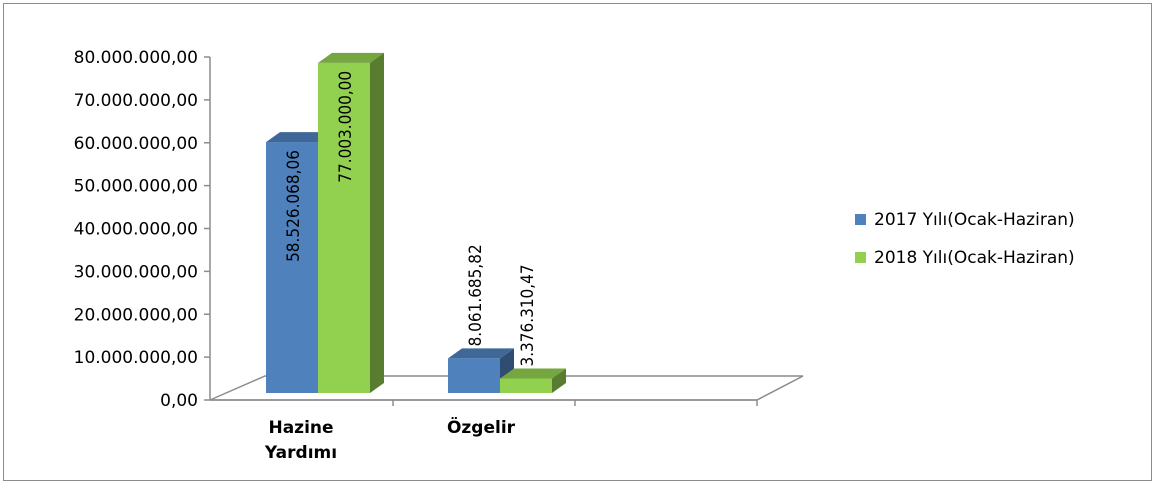 The width and height of the screenshot is (1159, 488). Describe the element at coordinates (179, 401) in the screenshot. I see `y-tick-label: 0,00` at that location.